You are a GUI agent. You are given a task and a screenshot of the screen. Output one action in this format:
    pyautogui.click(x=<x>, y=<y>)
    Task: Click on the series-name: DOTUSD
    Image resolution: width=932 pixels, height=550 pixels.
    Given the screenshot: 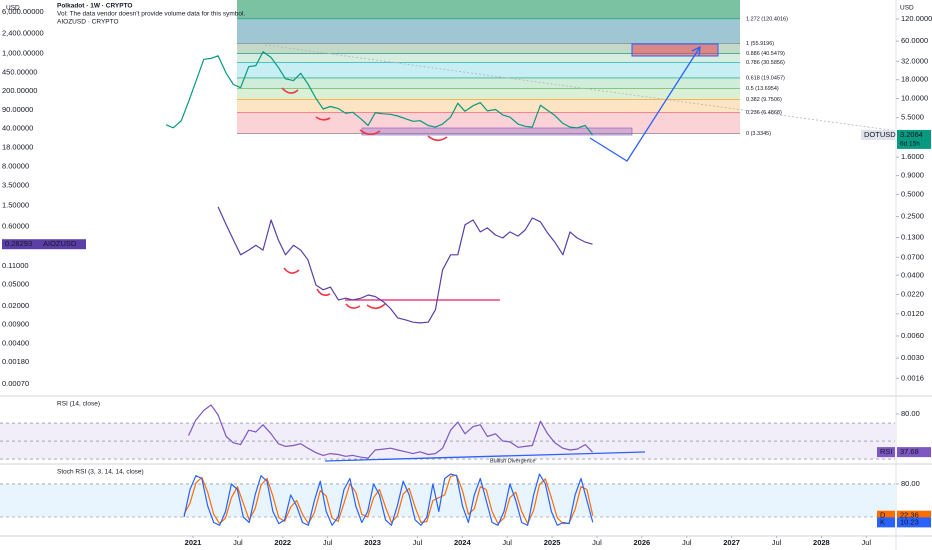 What is the action you would take?
    pyautogui.click(x=880, y=134)
    